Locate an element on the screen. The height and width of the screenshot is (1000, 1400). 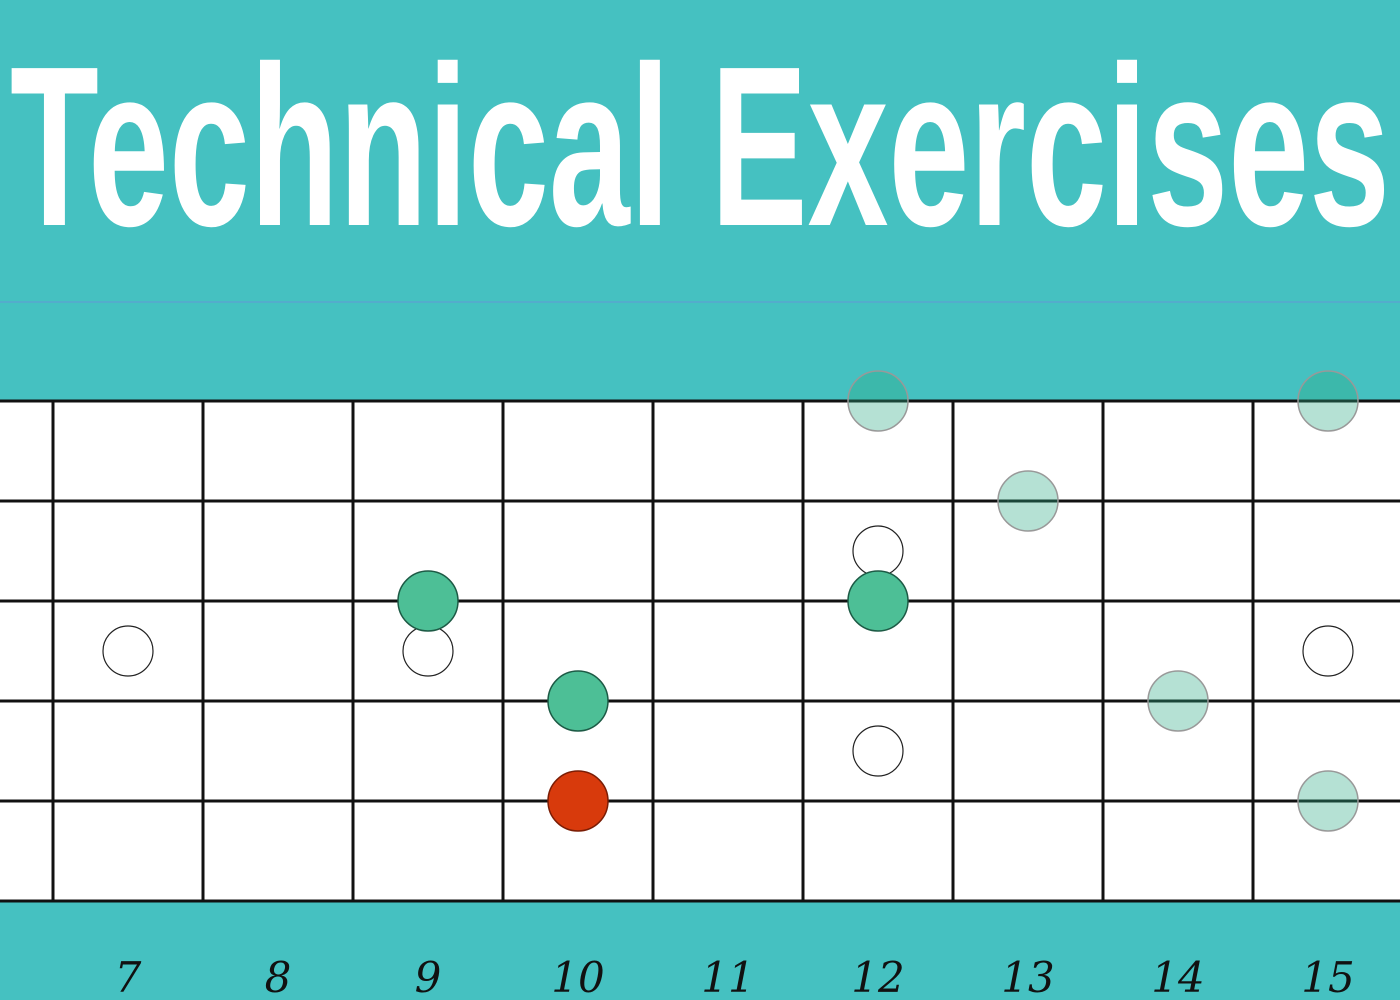
fret-number: 11 is located at coordinates (727, 976).